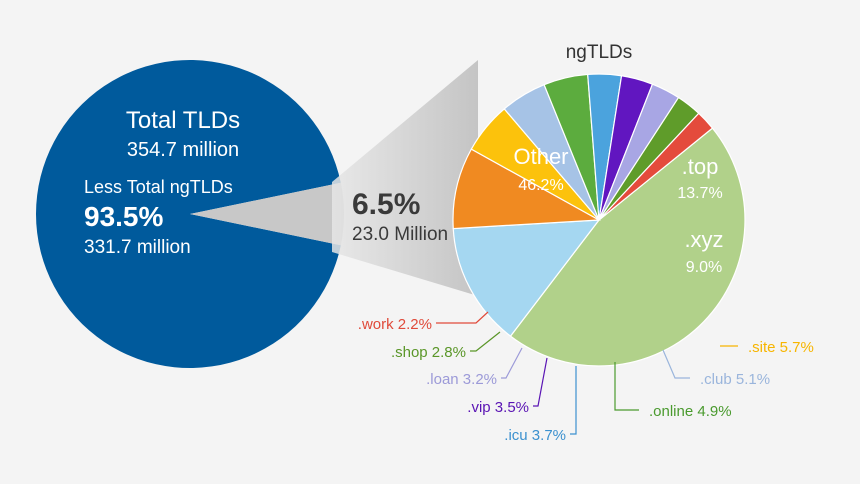  I want to click on label-icu: .icu 3.7%, so click(535, 435).